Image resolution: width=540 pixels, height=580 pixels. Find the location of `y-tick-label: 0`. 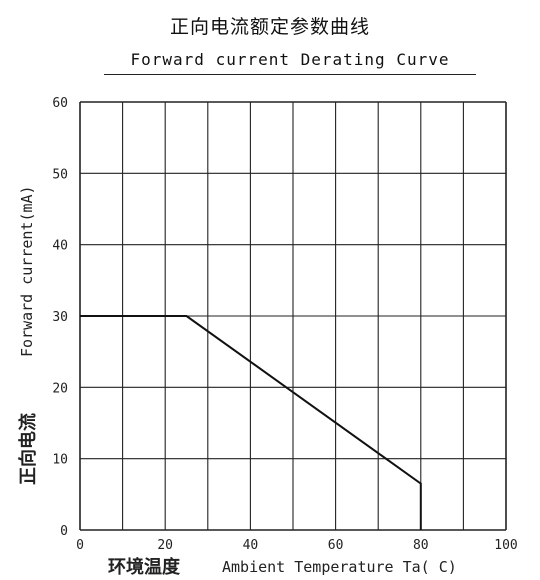

y-tick-label: 0 is located at coordinates (64, 531).